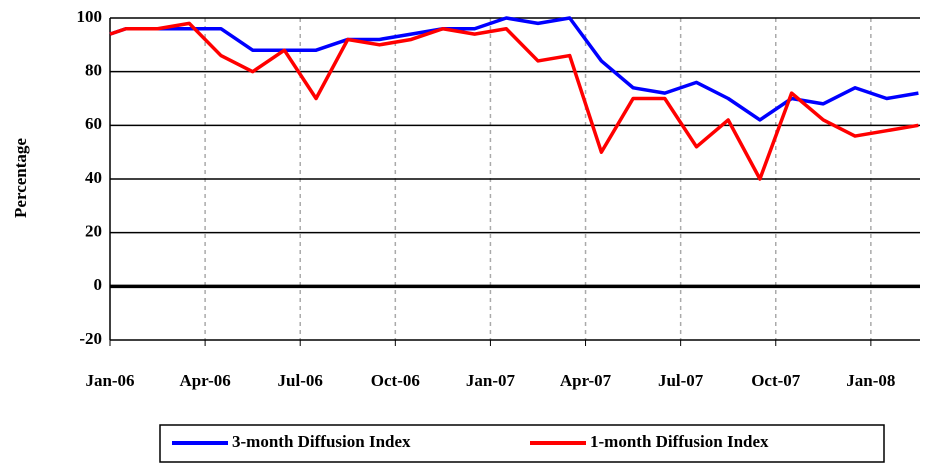  Describe the element at coordinates (681, 380) in the screenshot. I see `x-tick-label: Jul-07` at that location.